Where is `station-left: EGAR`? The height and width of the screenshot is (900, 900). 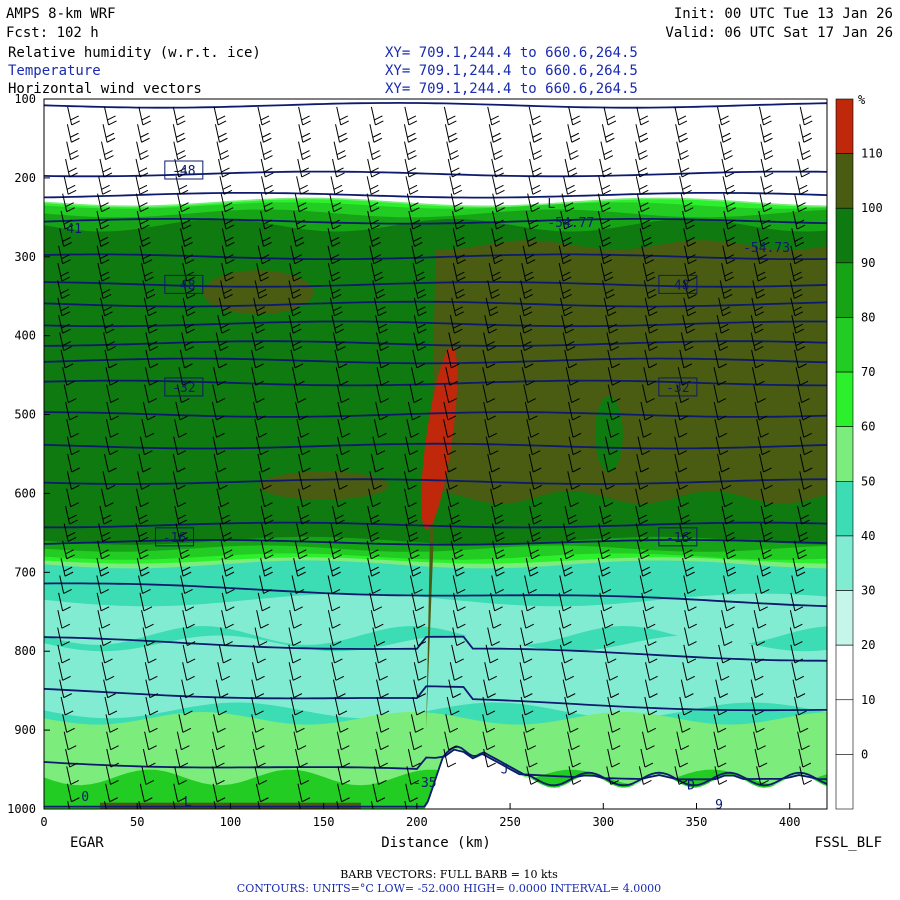 station-left: EGAR is located at coordinates (87, 843).